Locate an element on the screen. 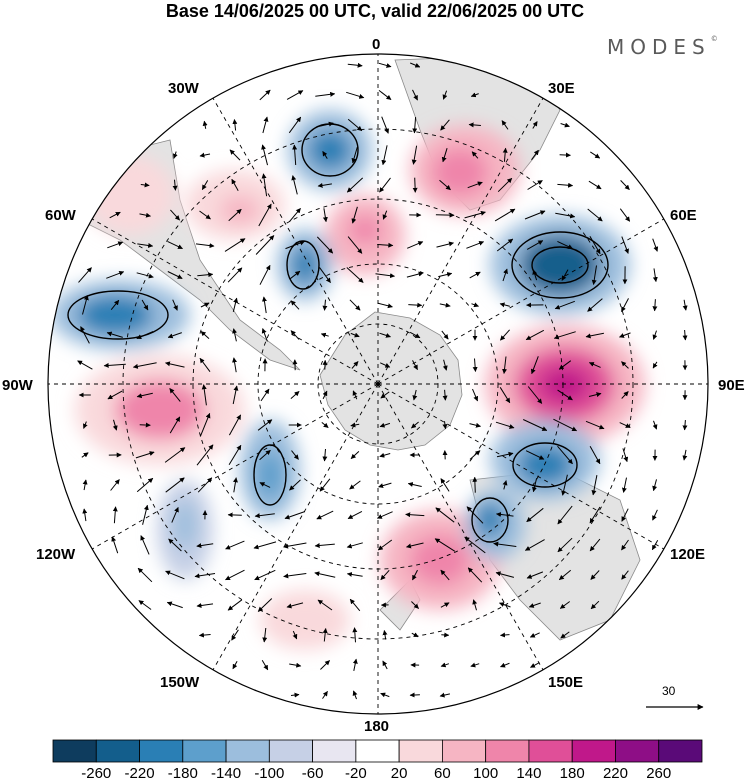  colorbar-tick-label: 100 is located at coordinates (486, 773).